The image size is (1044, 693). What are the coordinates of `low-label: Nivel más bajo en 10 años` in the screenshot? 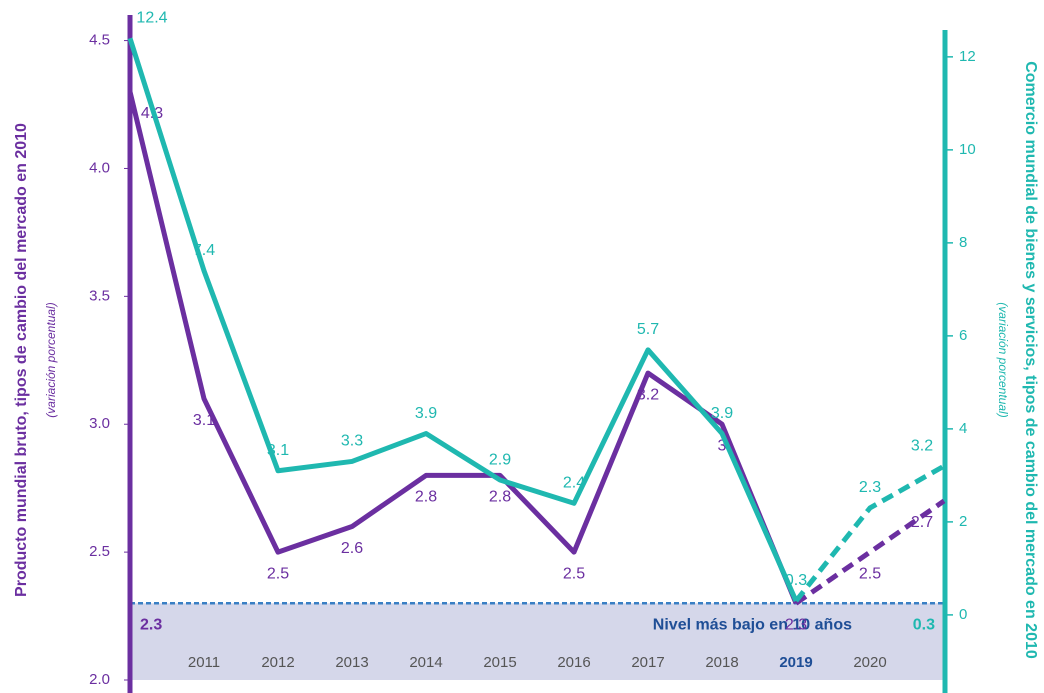 It's located at (752, 624).